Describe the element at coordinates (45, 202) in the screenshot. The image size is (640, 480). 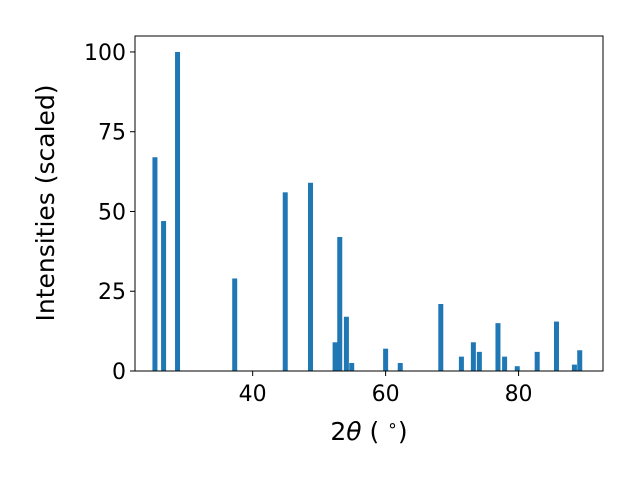
I see `y-axis-label: Intensities (scaled)` at that location.